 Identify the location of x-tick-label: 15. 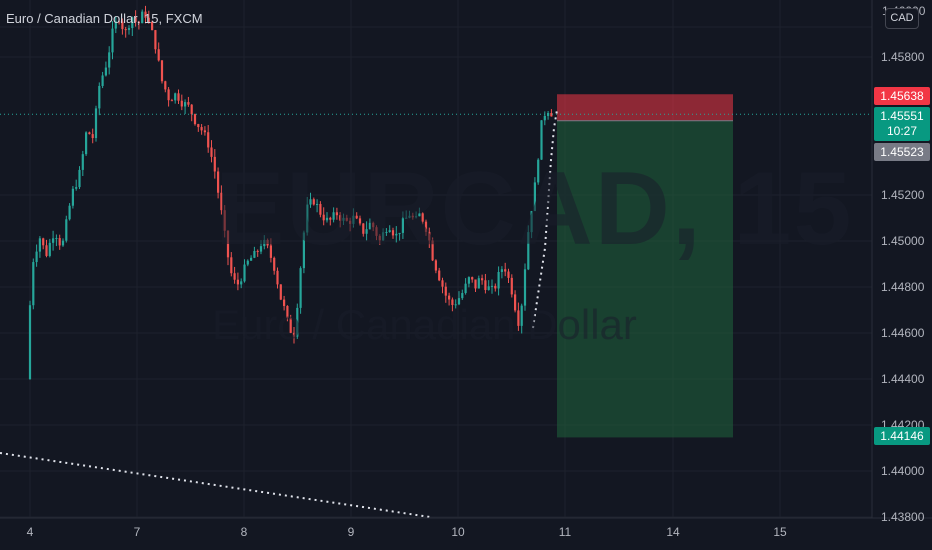
(780, 532).